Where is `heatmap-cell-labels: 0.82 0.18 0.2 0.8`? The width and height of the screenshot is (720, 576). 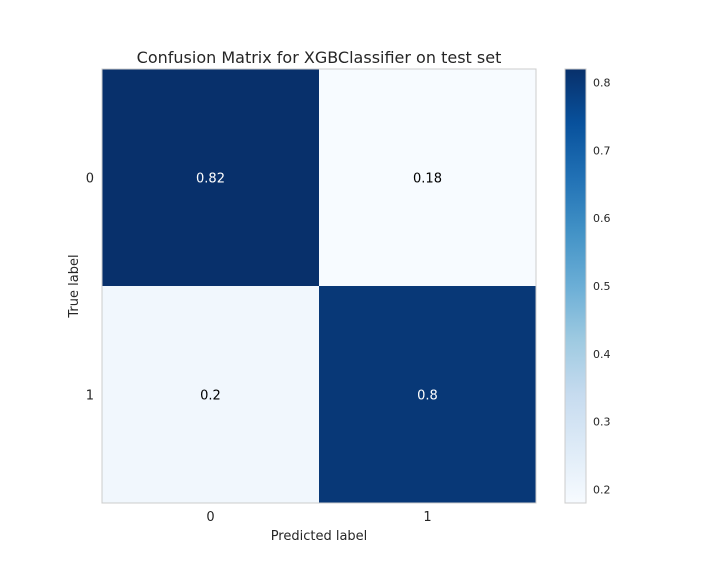
heatmap-cell-labels: 0.82 0.18 0.2 0.8 is located at coordinates (319, 288).